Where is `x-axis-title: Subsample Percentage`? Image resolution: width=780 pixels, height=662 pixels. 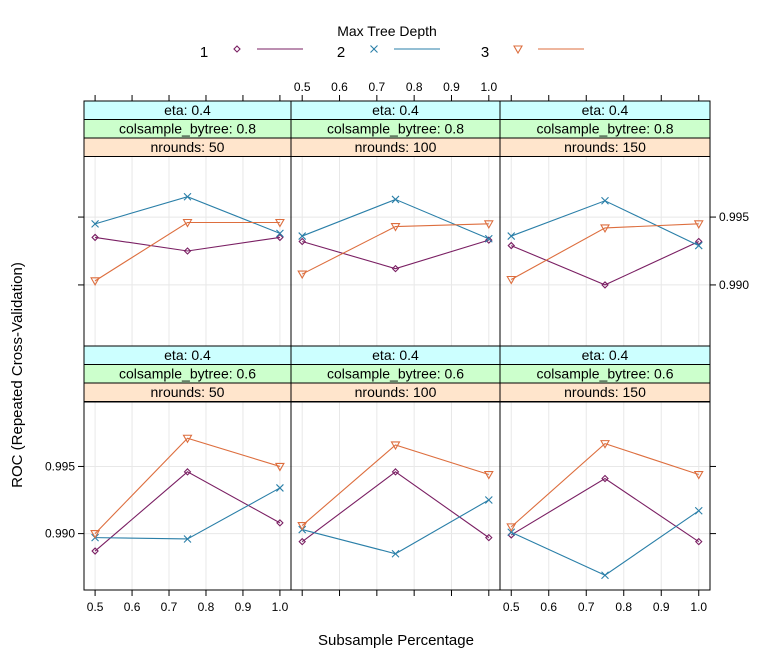 x-axis-title: Subsample Percentage is located at coordinates (396, 640).